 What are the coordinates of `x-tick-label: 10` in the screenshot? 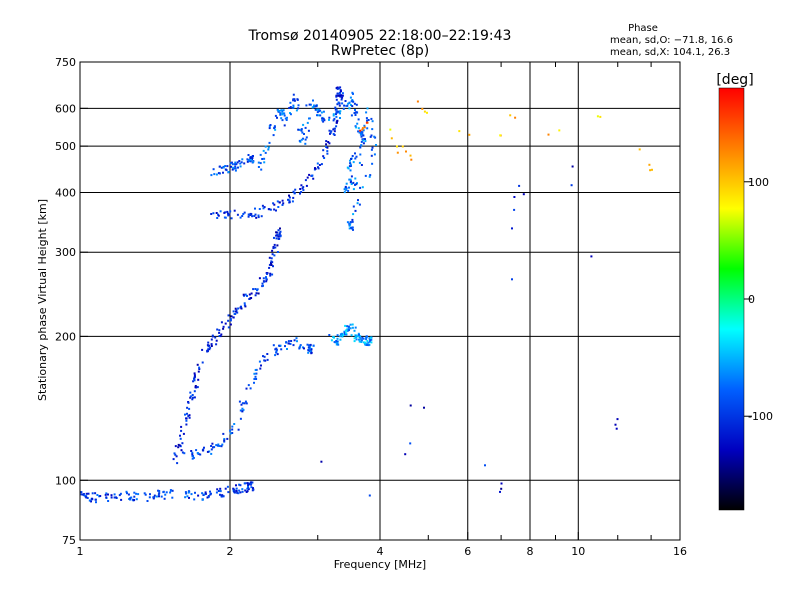 It's located at (578, 551).